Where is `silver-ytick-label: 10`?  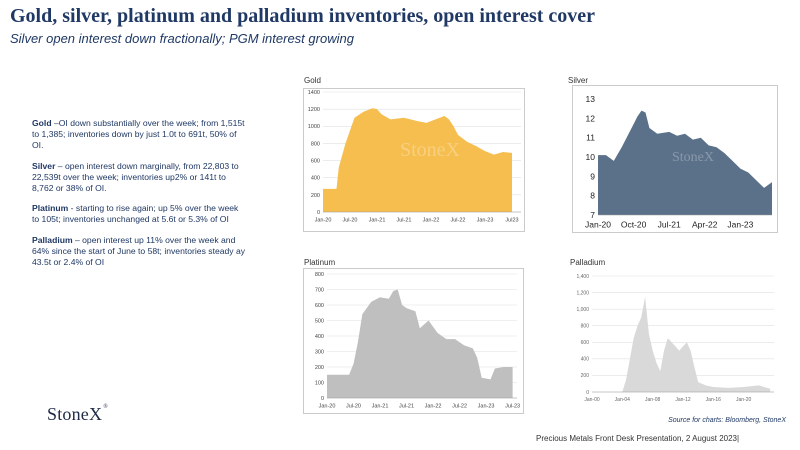
silver-ytick-label: 10 is located at coordinates (591, 157).